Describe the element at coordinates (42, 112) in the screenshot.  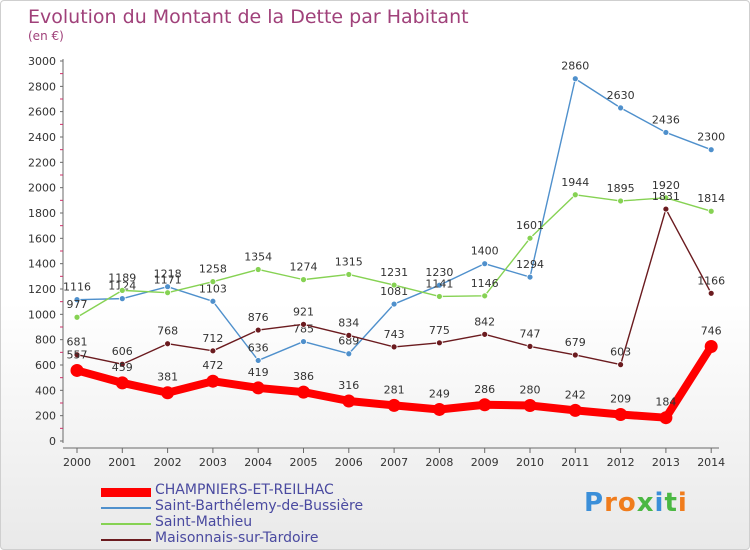
I see `y-tick-label: 2600` at that location.